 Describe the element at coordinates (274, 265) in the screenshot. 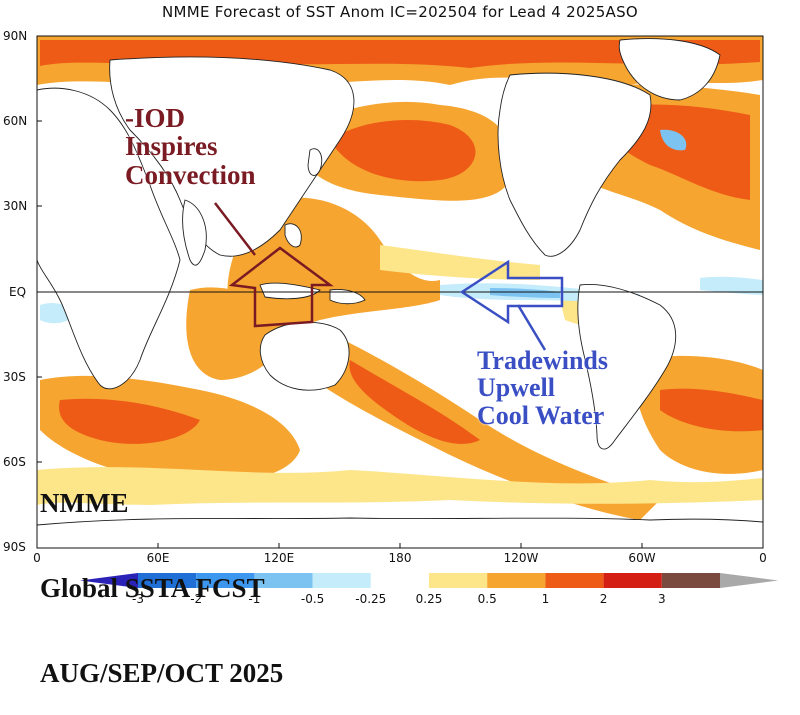

I see `iod-arrow` at that location.